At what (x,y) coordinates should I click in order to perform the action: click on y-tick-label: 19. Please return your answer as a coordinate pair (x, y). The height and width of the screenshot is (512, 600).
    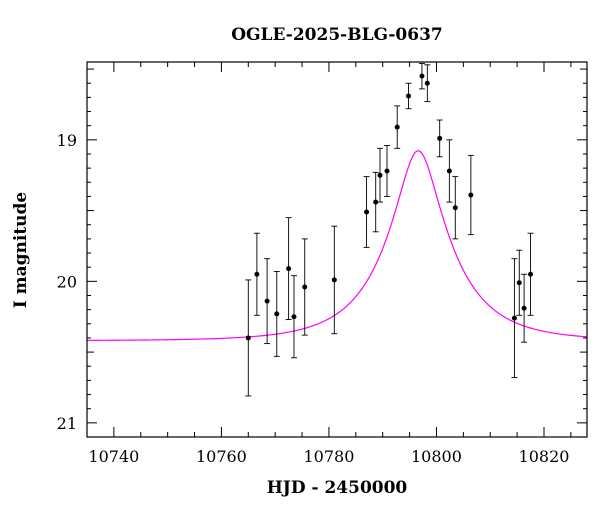
    Looking at the image, I should click on (67, 140).